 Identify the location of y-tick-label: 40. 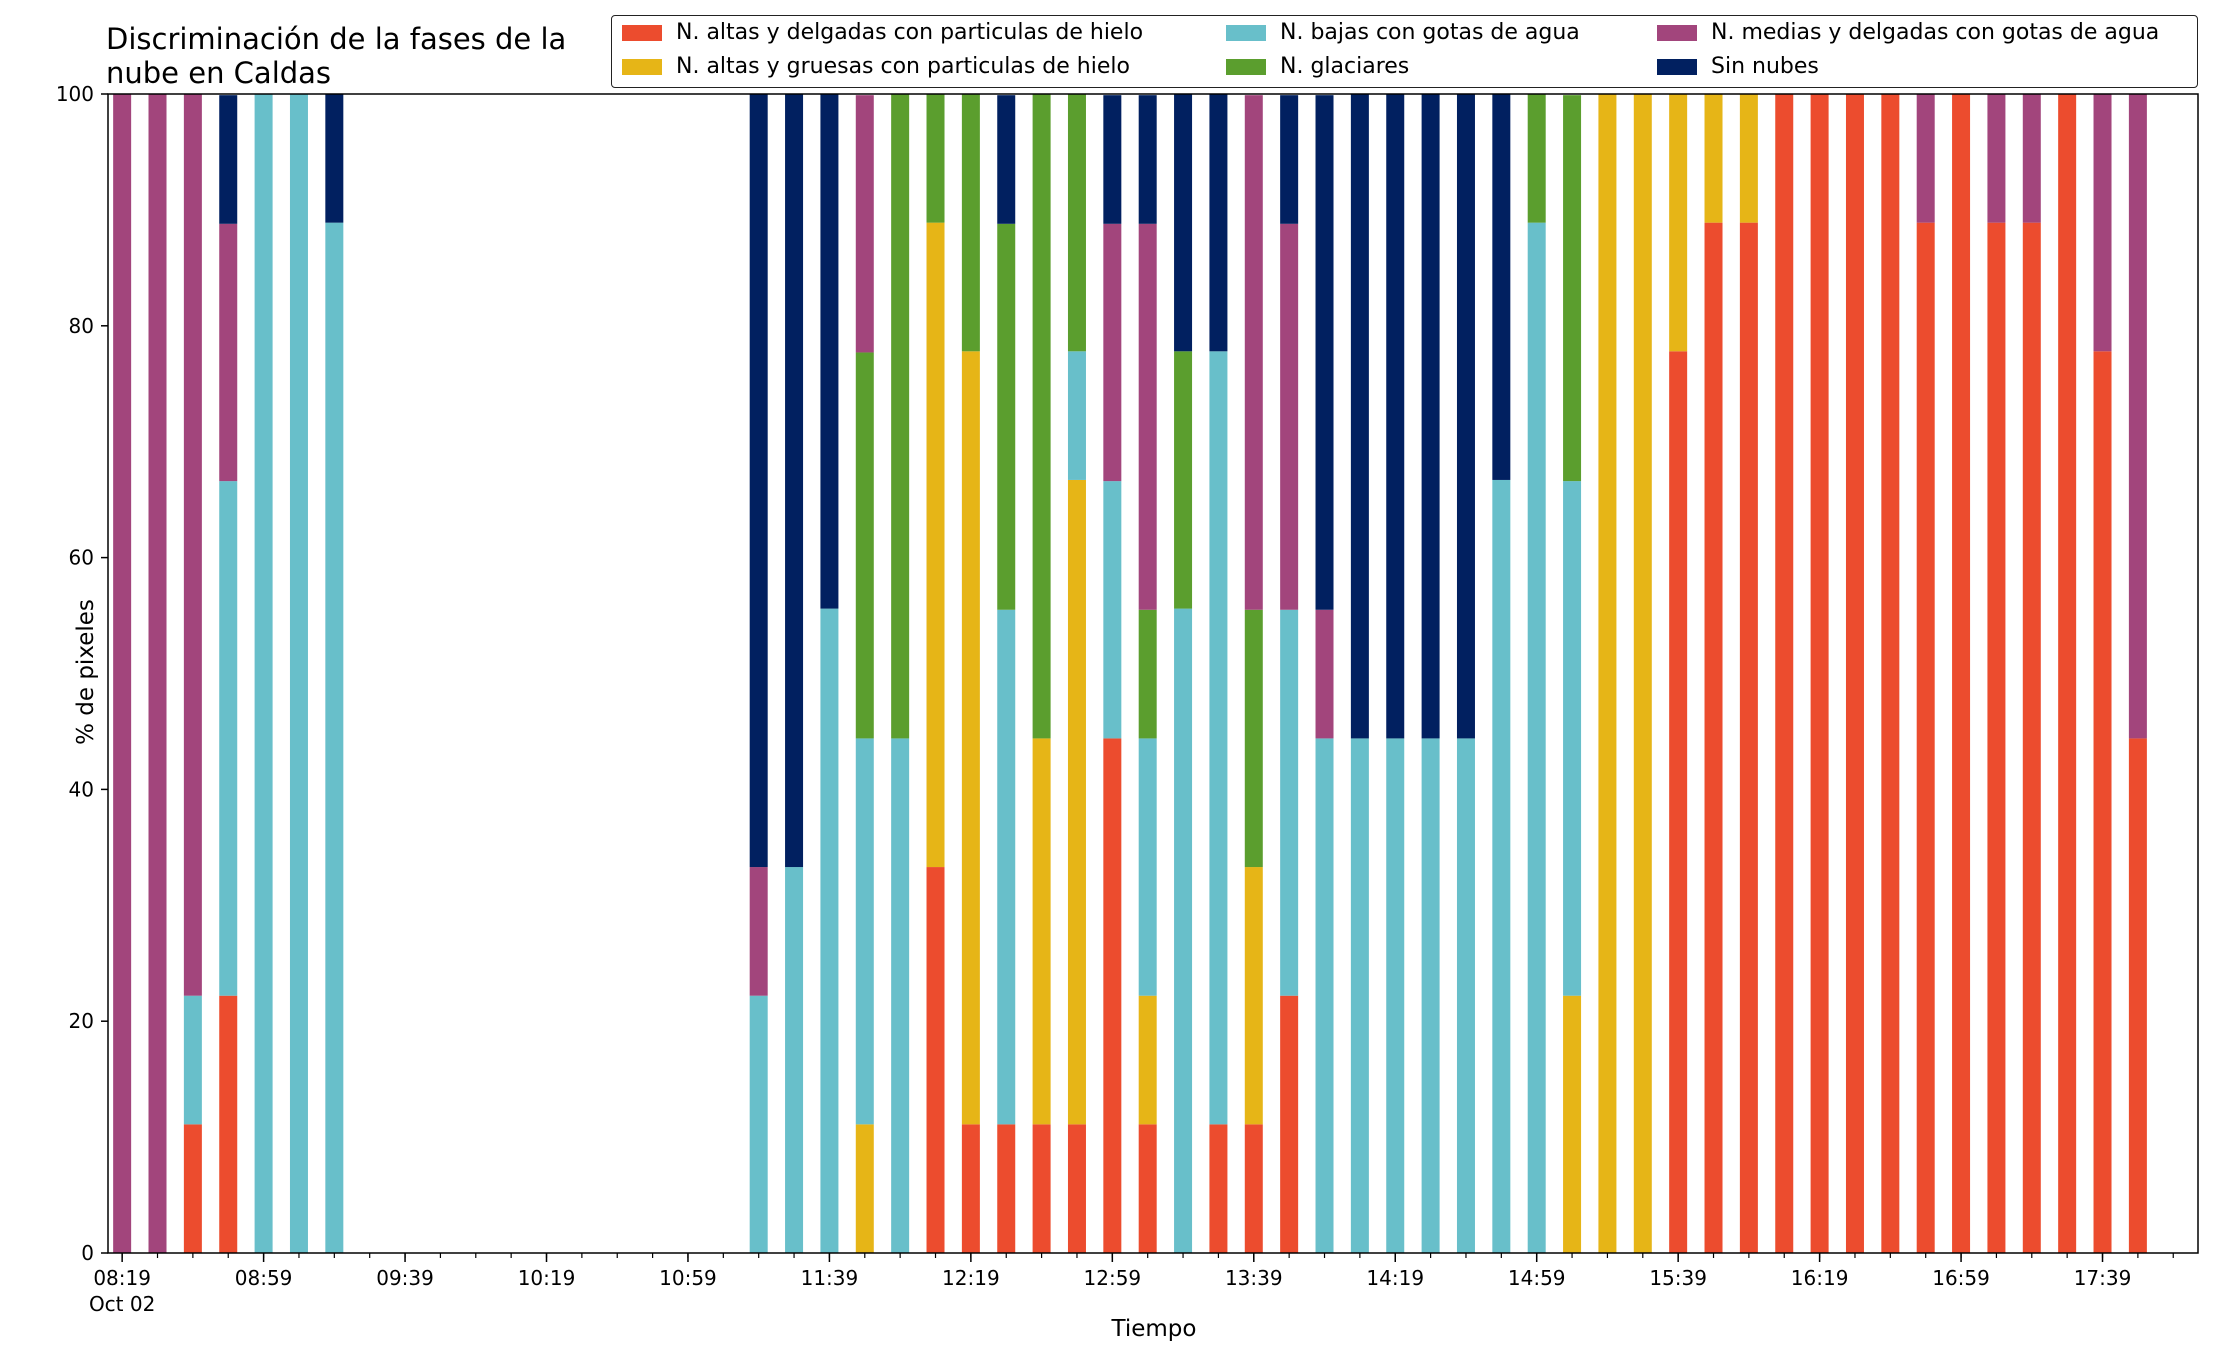
(81, 789).